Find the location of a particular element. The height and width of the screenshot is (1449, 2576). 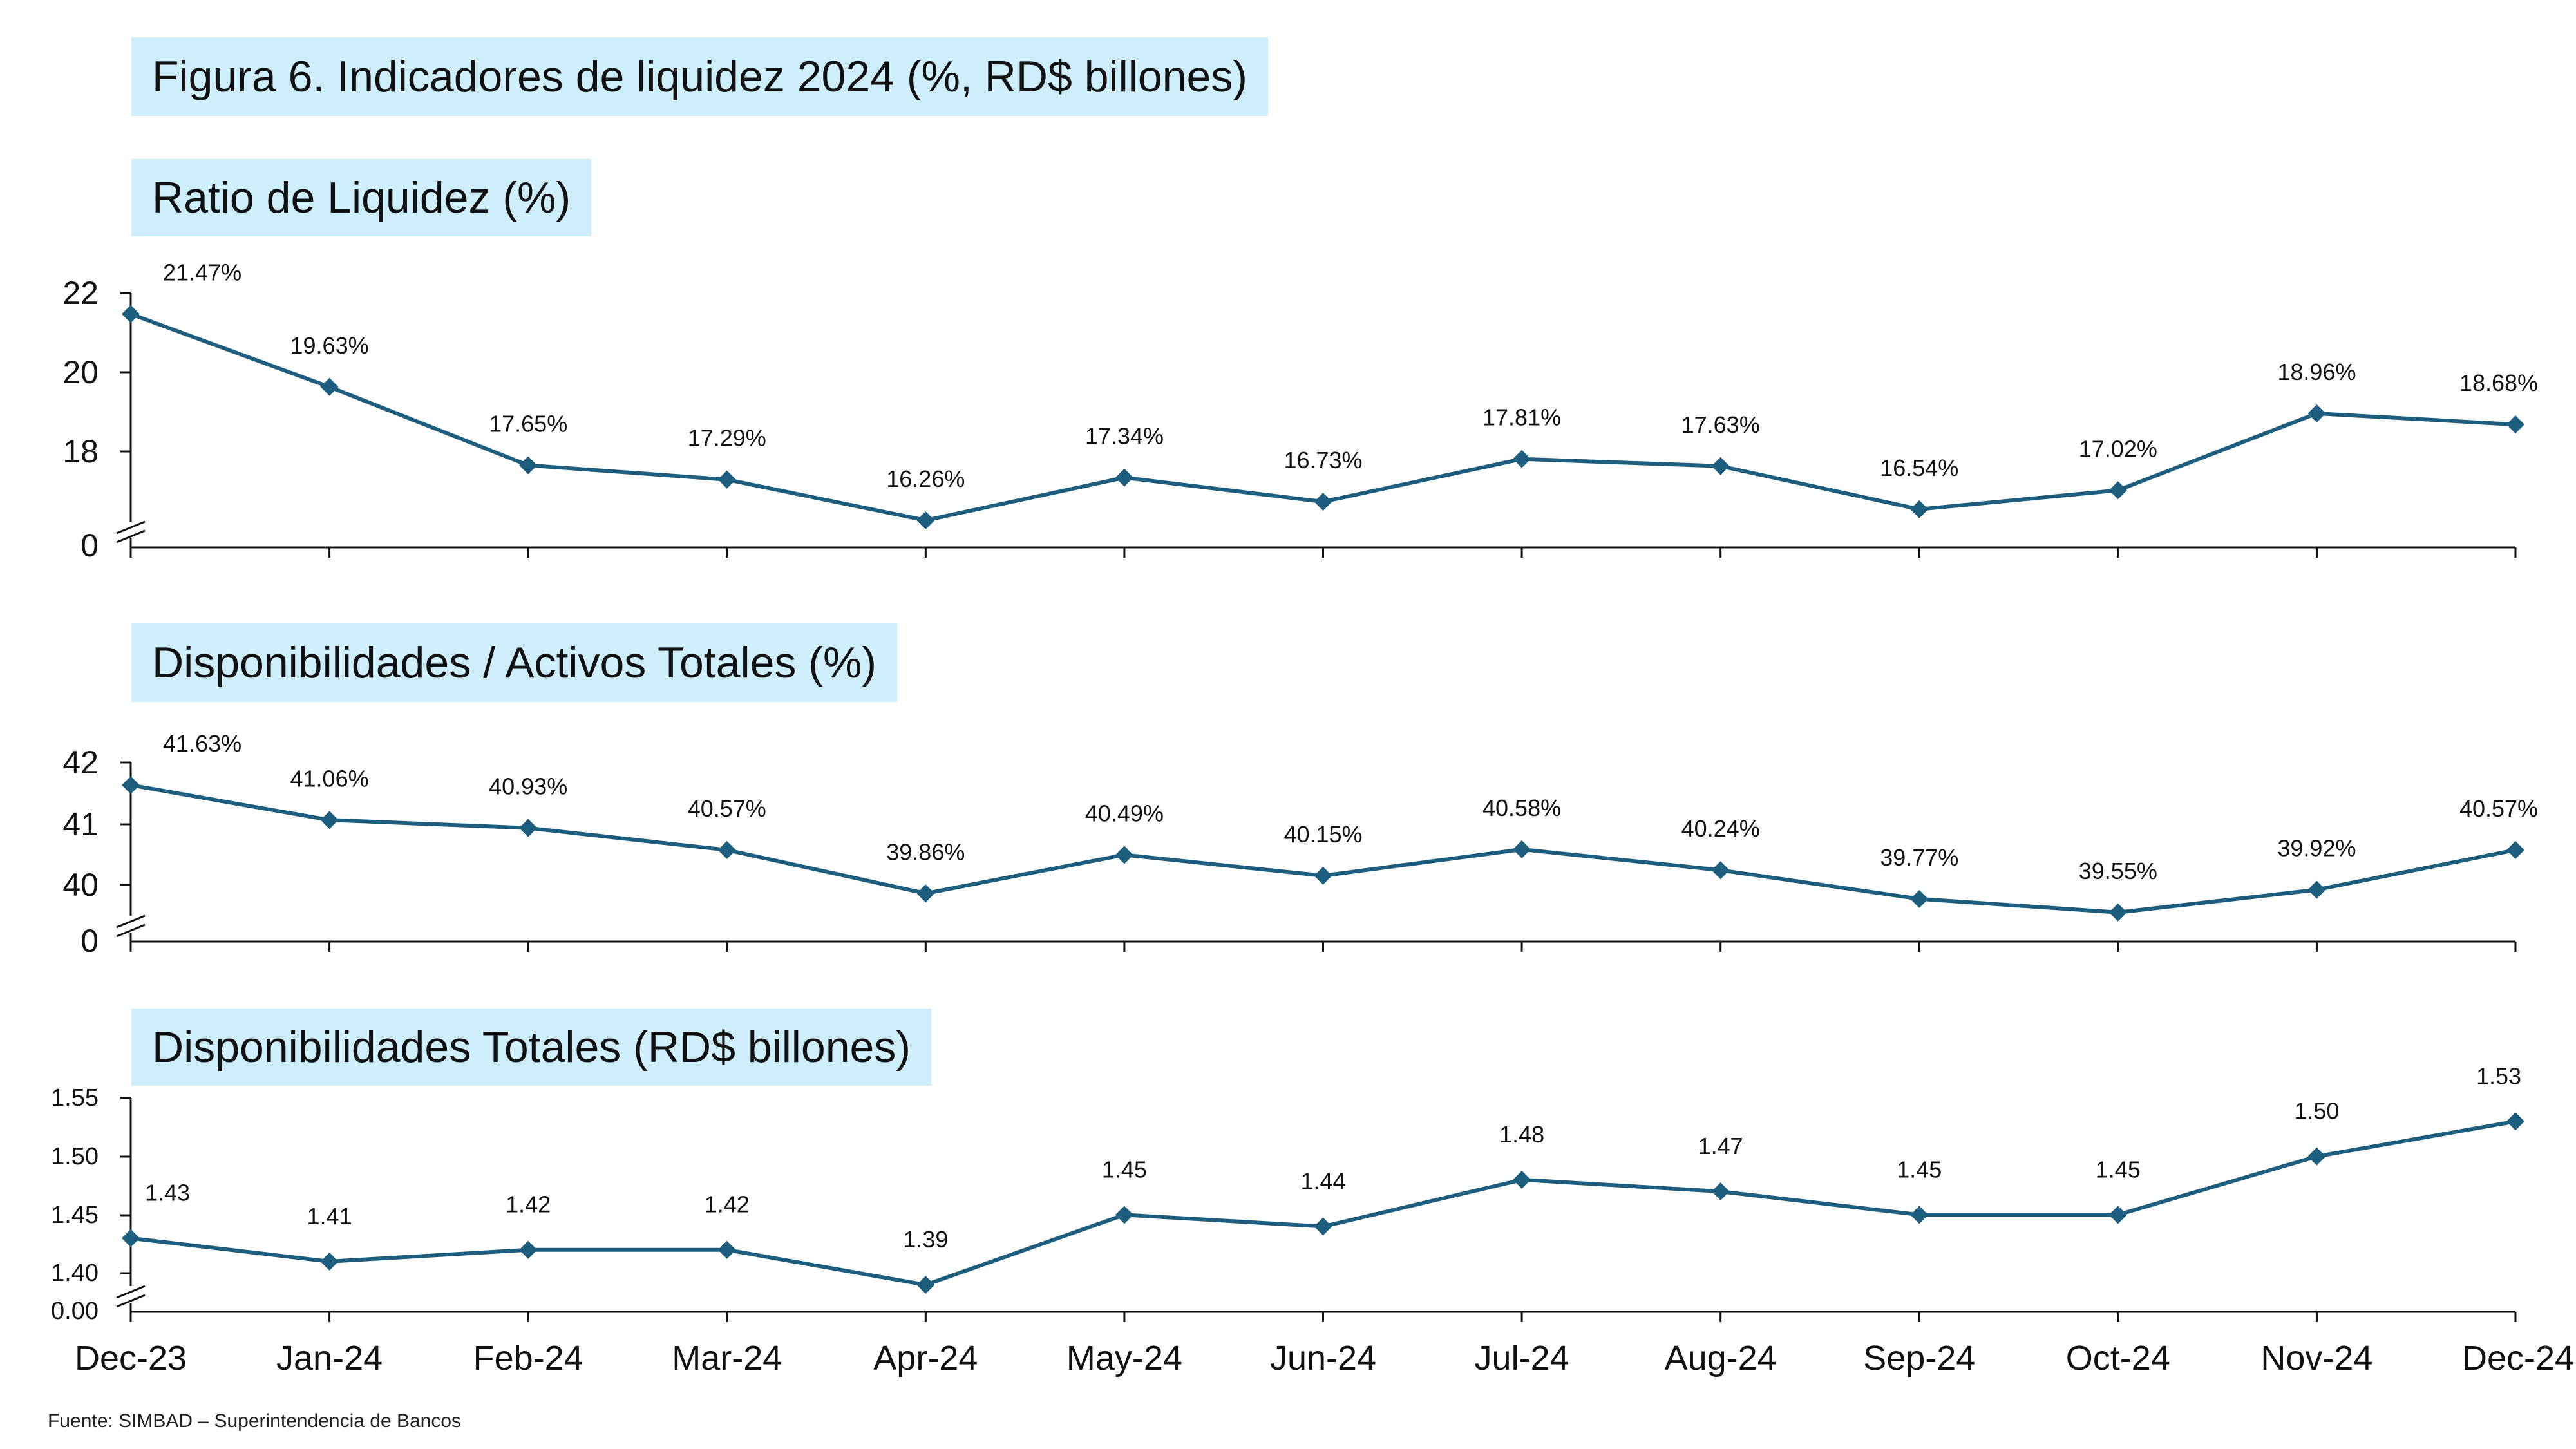

x-tick-label: Sep-24 is located at coordinates (1919, 1358).